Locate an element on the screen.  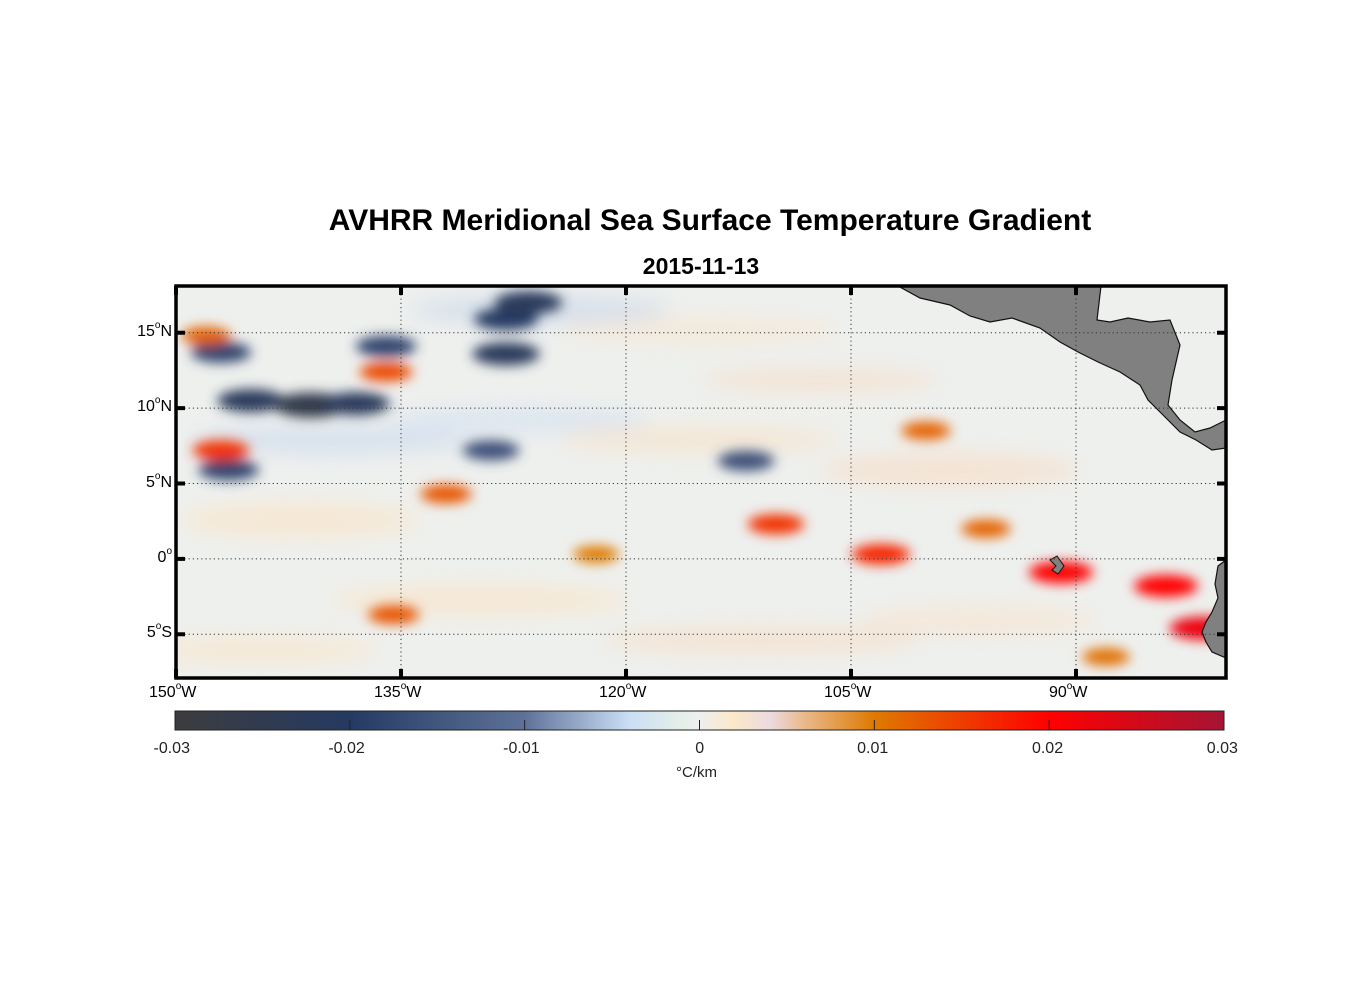
colorbar-tick-label: -0.02 is located at coordinates (346, 748).